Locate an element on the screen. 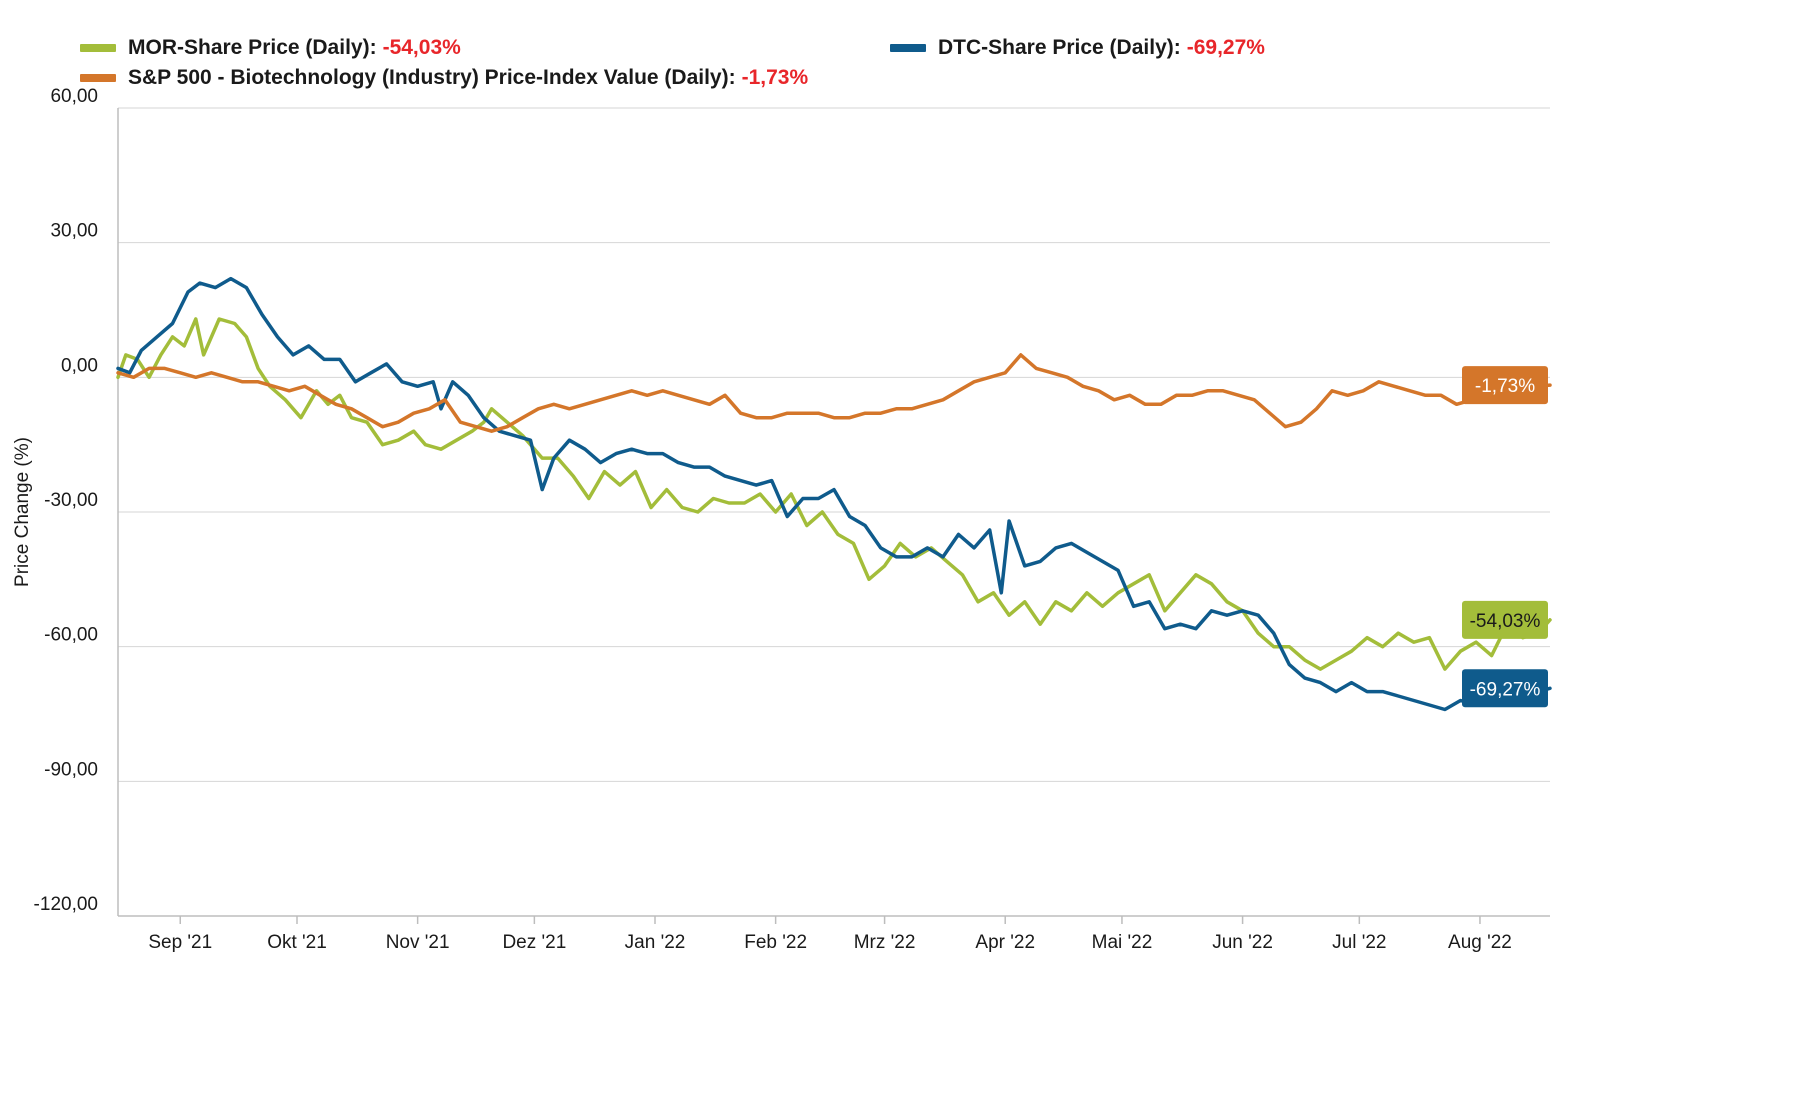  end-label-1: -69,27% is located at coordinates (1505, 688).